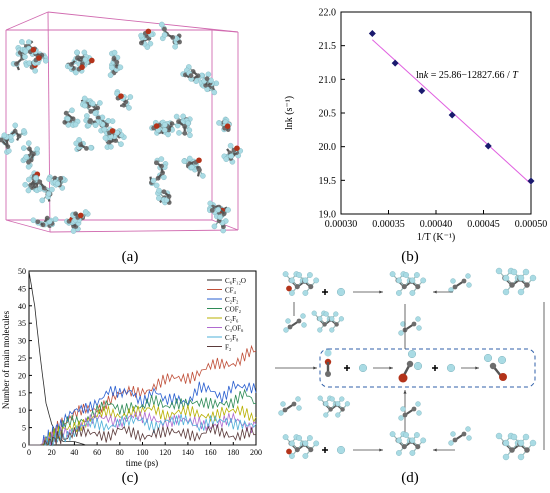 The height and width of the screenshot is (493, 550). Describe the element at coordinates (24, 445) in the screenshot. I see `y-tick-label: 0` at that location.